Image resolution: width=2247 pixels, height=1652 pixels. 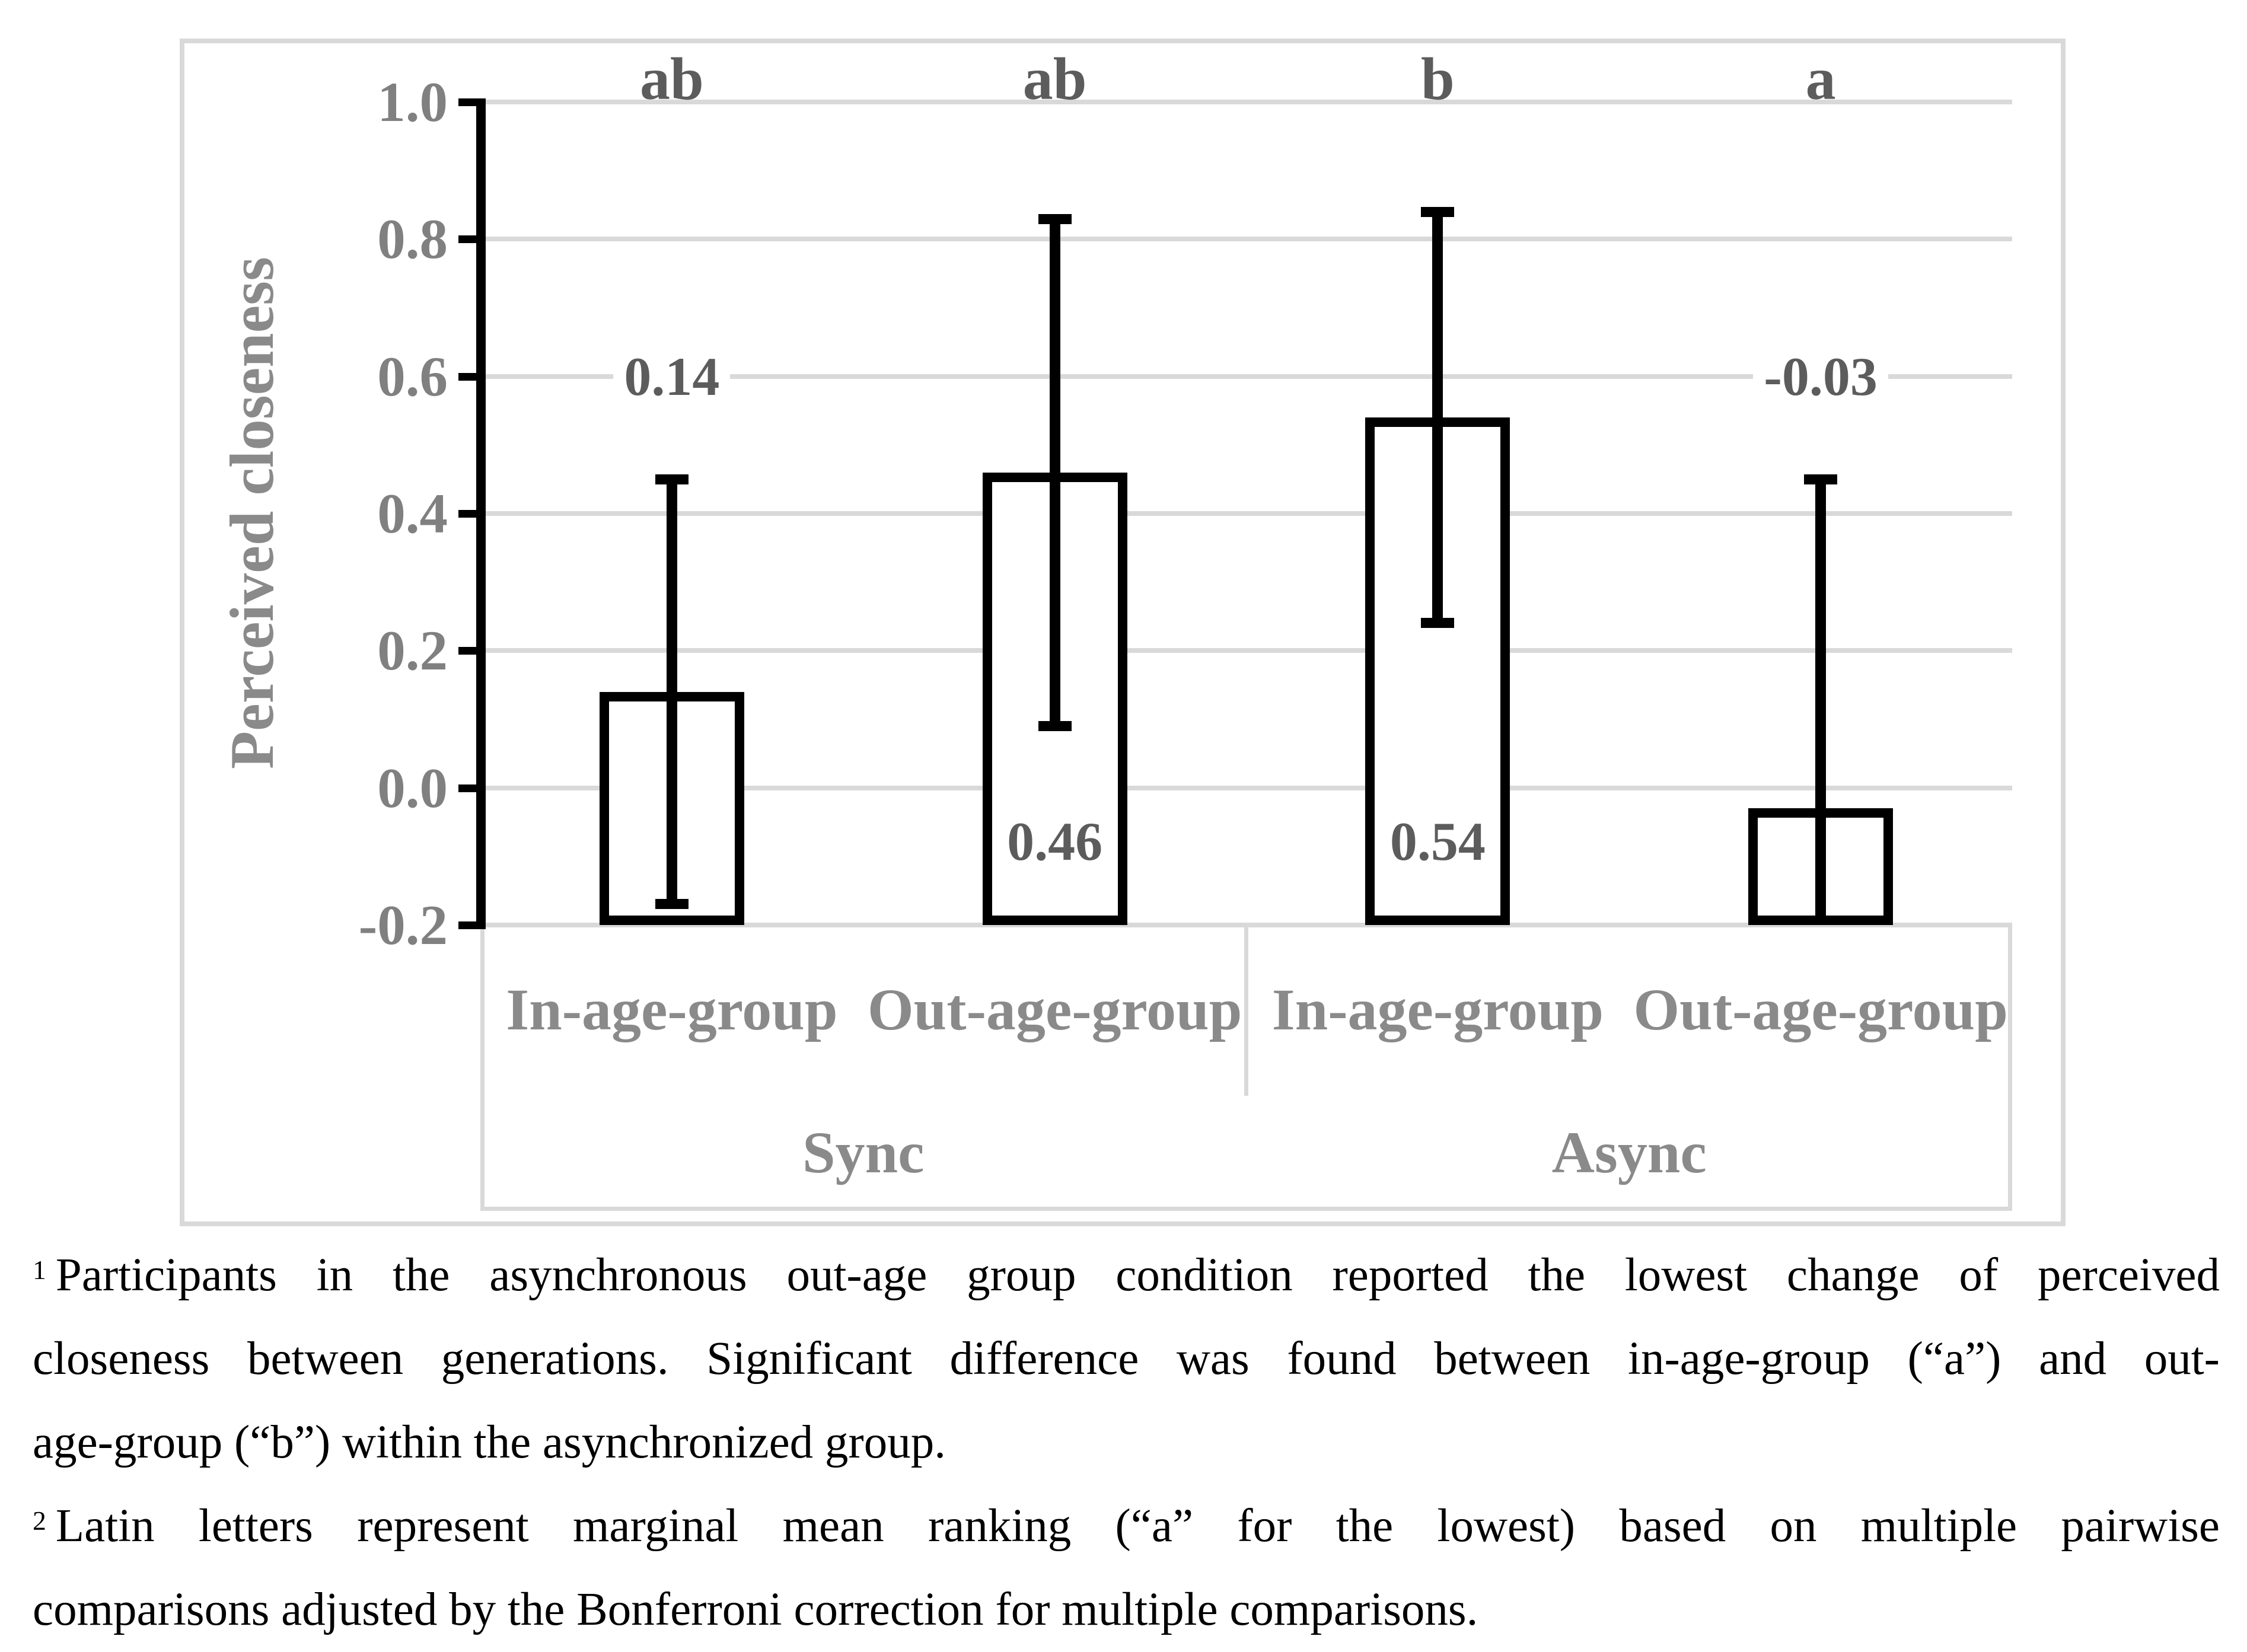 What do you see at coordinates (413, 376) in the screenshot?
I see `y-tick-label: 0.6` at bounding box center [413, 376].